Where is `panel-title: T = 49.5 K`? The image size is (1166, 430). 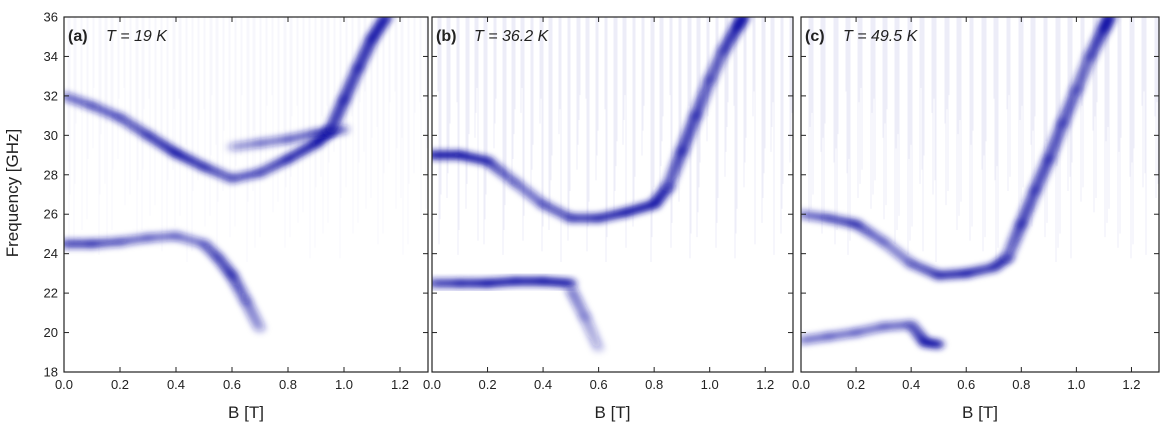
panel-title: T = 49.5 K is located at coordinates (881, 36).